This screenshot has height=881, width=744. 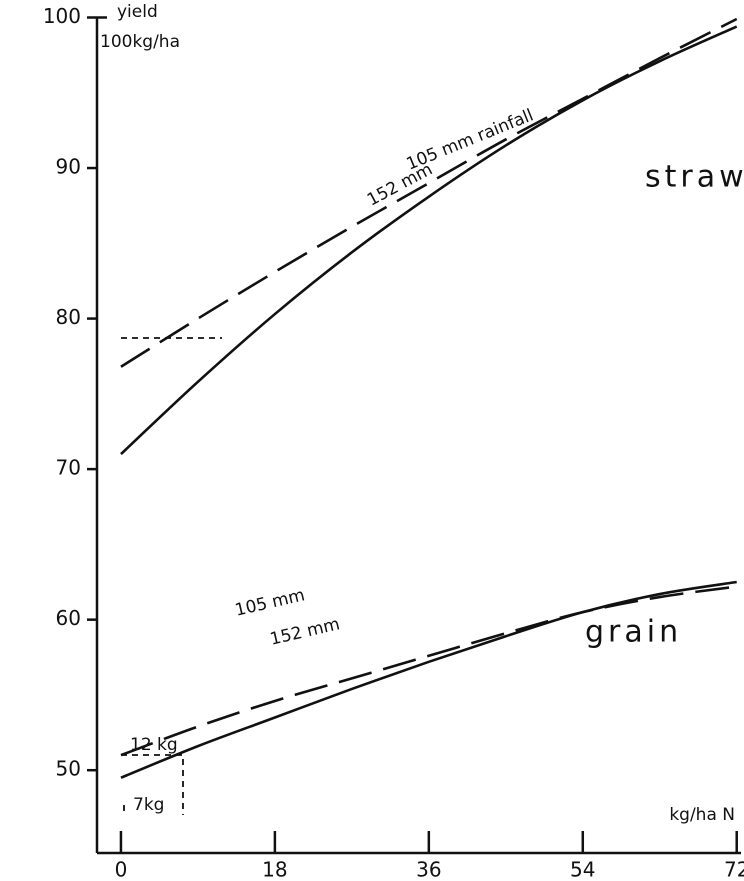 What do you see at coordinates (270, 602) in the screenshot?
I see `series-label: 105 mm` at bounding box center [270, 602].